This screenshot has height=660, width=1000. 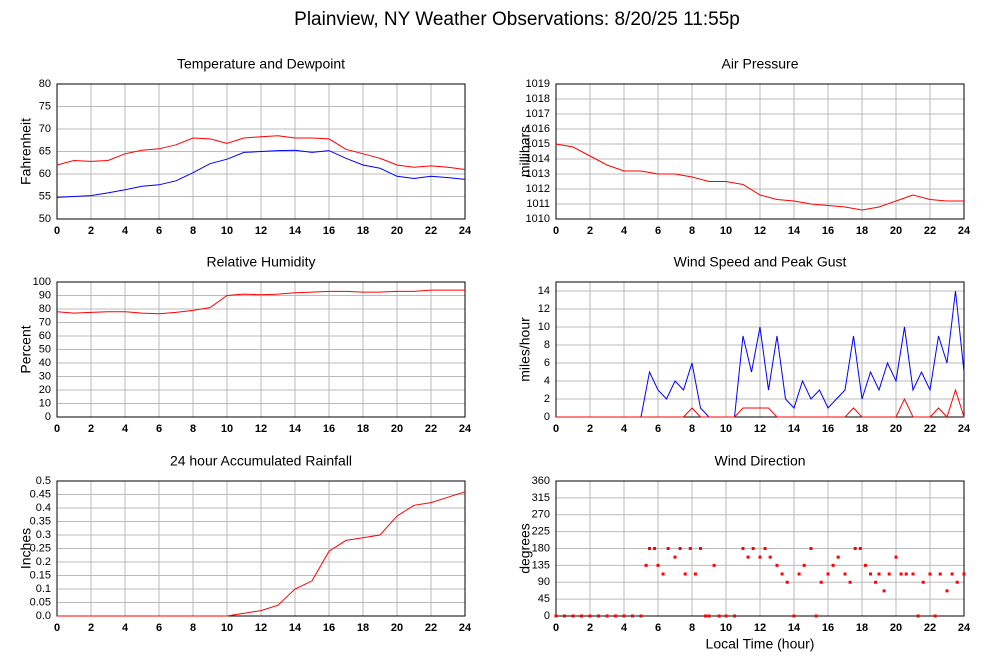 I want to click on y-tick-label: 1017, so click(x=538, y=114).